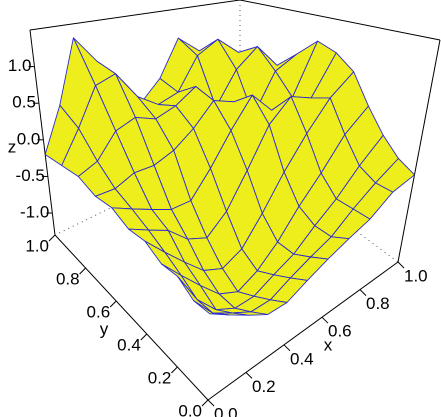 The height and width of the screenshot is (417, 441). Describe the element at coordinates (99, 311) in the screenshot. I see `y-tick-label: 0.6` at that location.